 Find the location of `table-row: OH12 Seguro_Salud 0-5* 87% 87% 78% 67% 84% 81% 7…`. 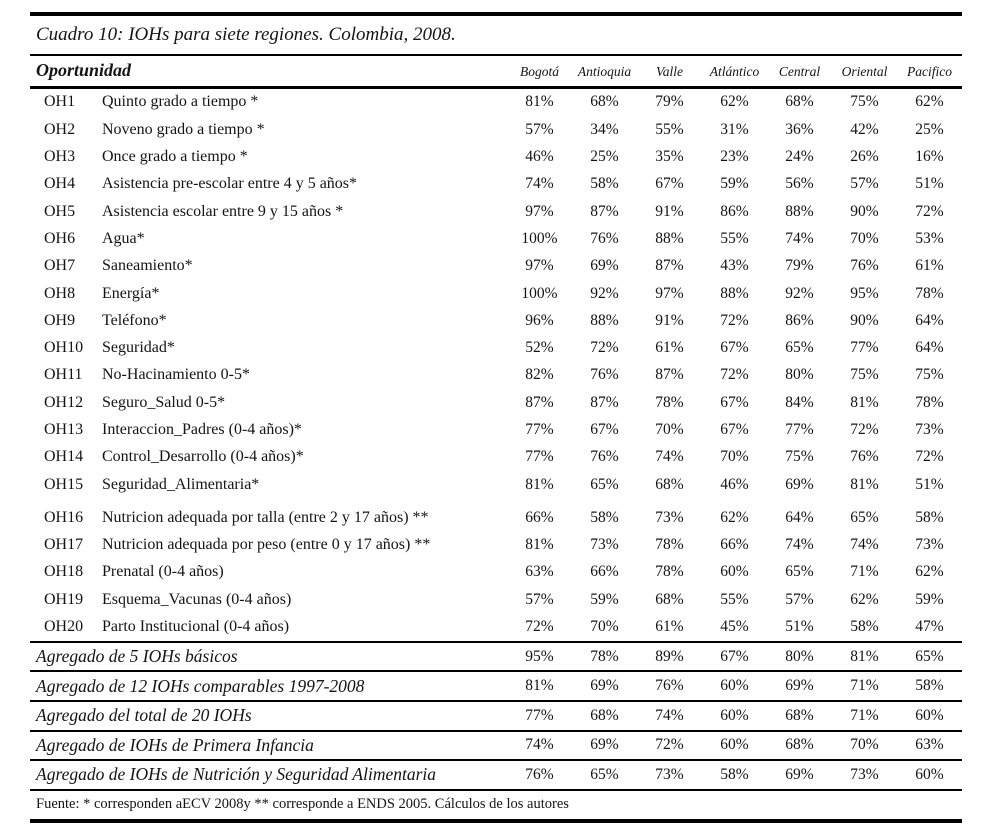

table-row: OH12 Seguro_Salud 0-5* 87% 87% 78% 67% 84% 81% 7… is located at coordinates (496, 402).